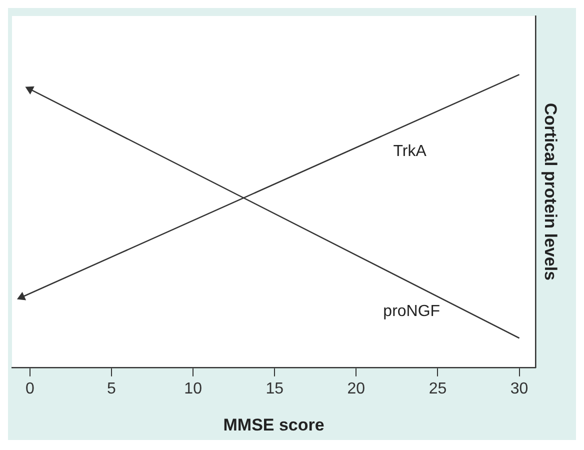 The height and width of the screenshot is (450, 584). What do you see at coordinates (437, 389) in the screenshot?
I see `x-tick-label: 25` at bounding box center [437, 389].